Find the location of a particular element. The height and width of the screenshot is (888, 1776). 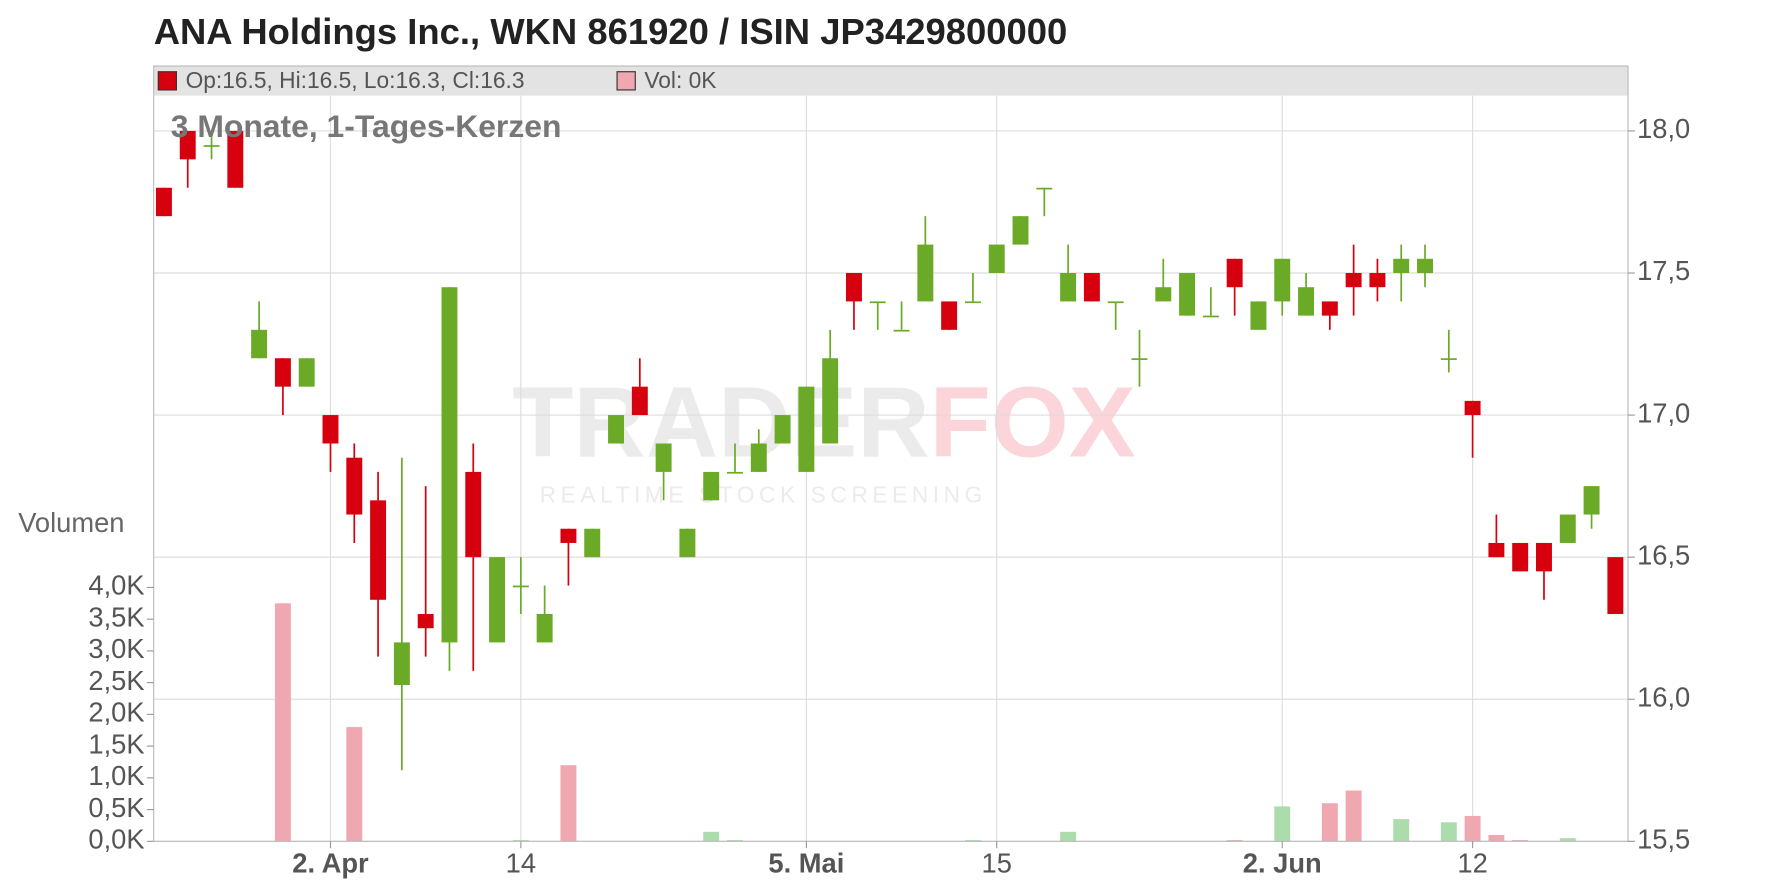

y-tick-label: 15,5 is located at coordinates (1663, 839).